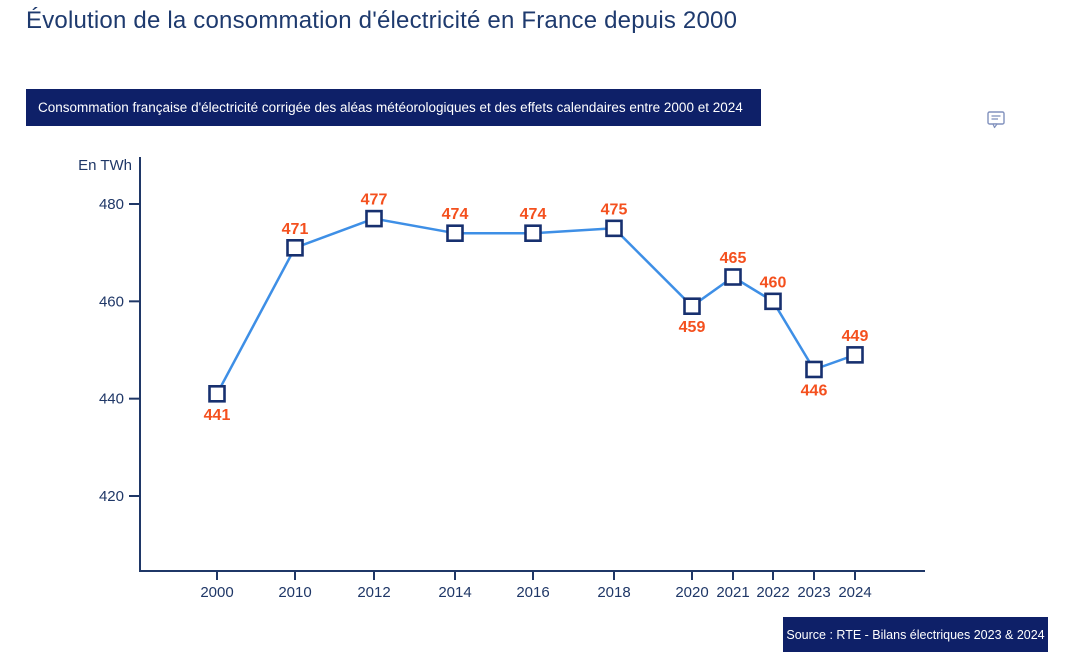 This screenshot has height=661, width=1065. What do you see at coordinates (216, 592) in the screenshot?
I see `x-axis-tick-label: 2000` at bounding box center [216, 592].